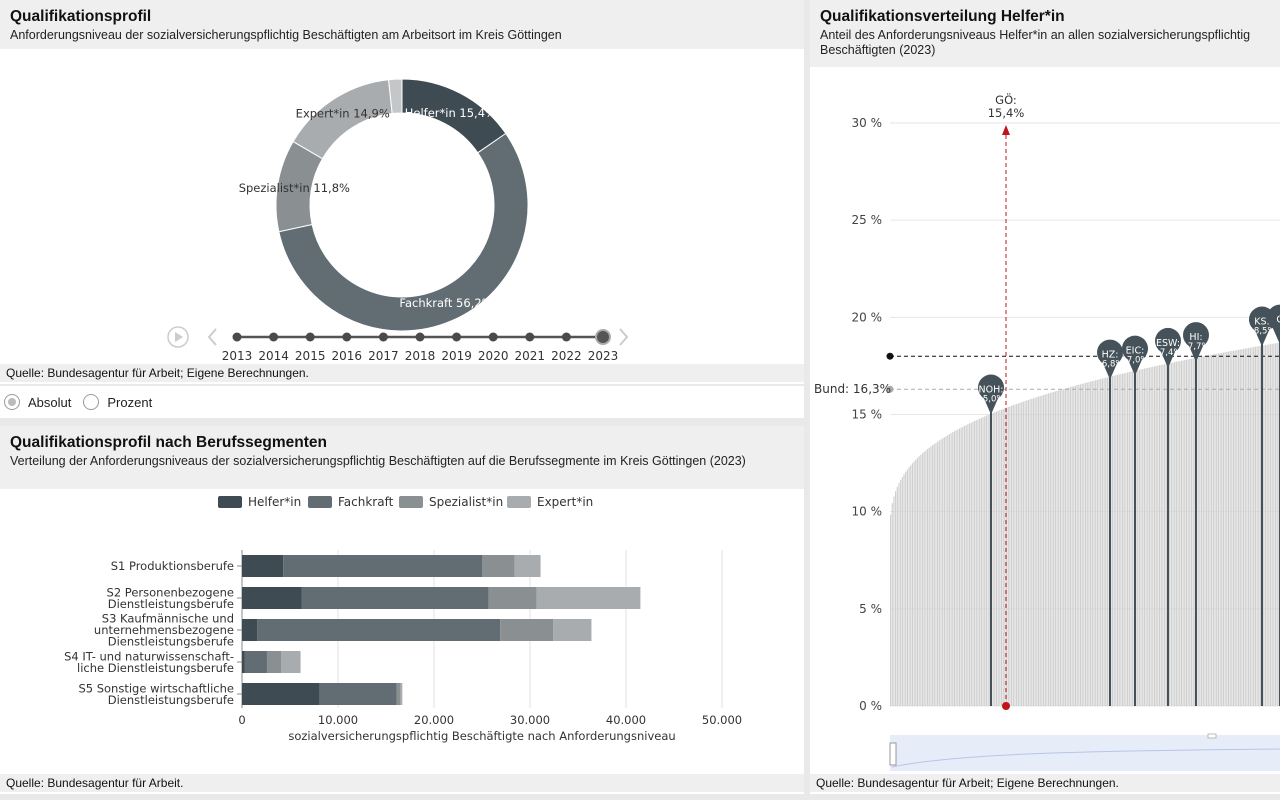 This screenshot has width=1280, height=800. I want to click on highlight-dot, so click(1006, 706).